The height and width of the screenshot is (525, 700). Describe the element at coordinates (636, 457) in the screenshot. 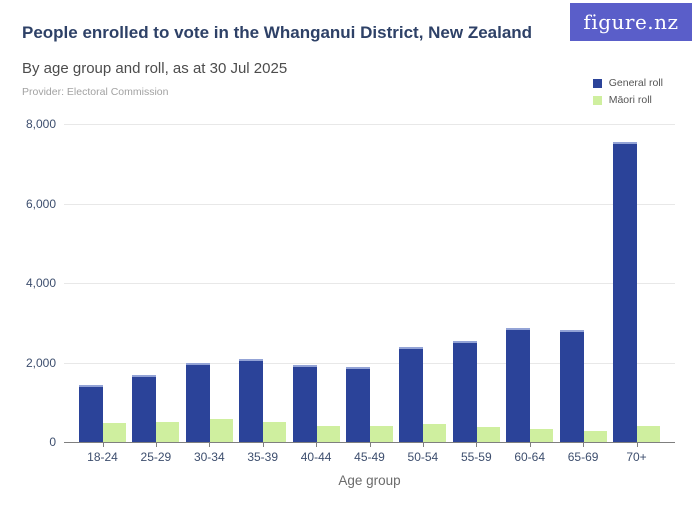

I see `x-tick-label: 70+` at that location.